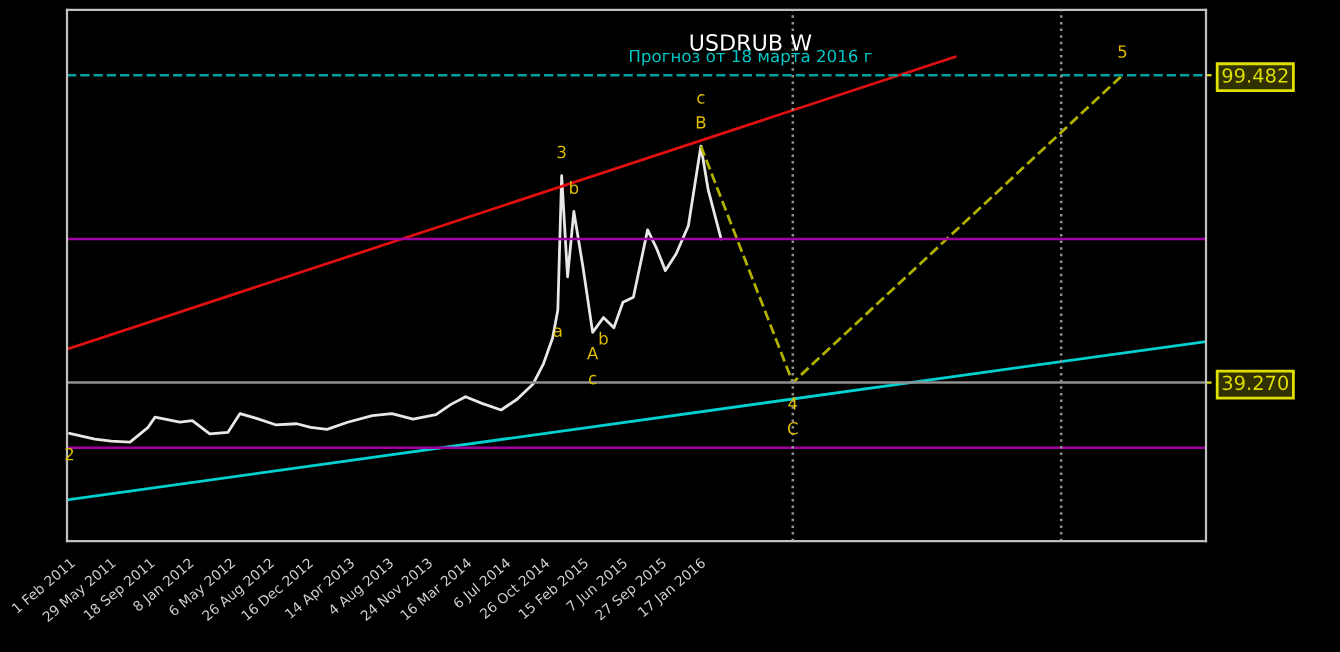  I want to click on annotation: 5, so click(1122, 51).